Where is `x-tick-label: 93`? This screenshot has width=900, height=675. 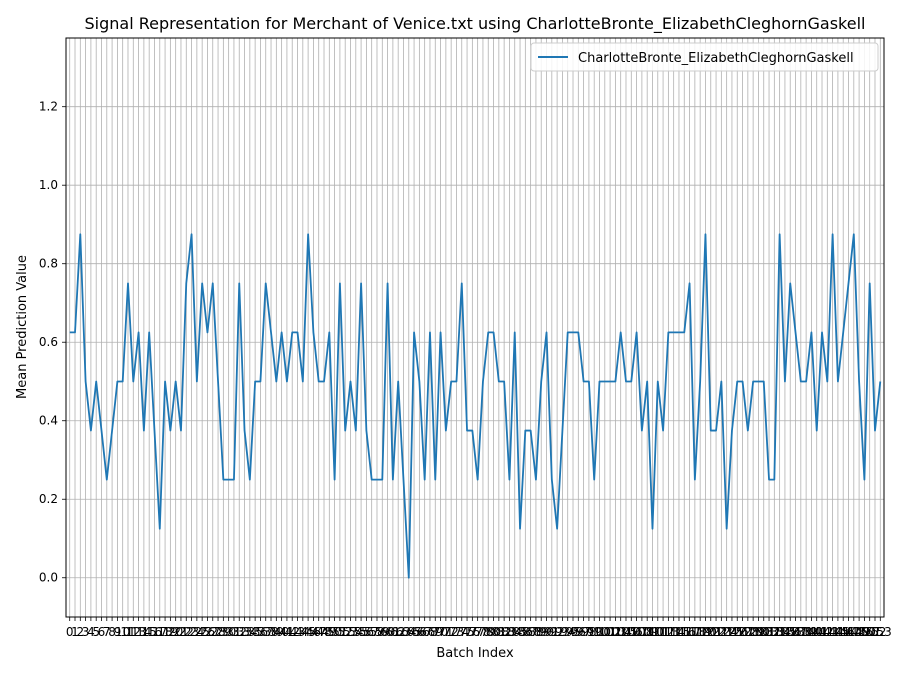
x-tick-label: 93 is located at coordinates (562, 632).